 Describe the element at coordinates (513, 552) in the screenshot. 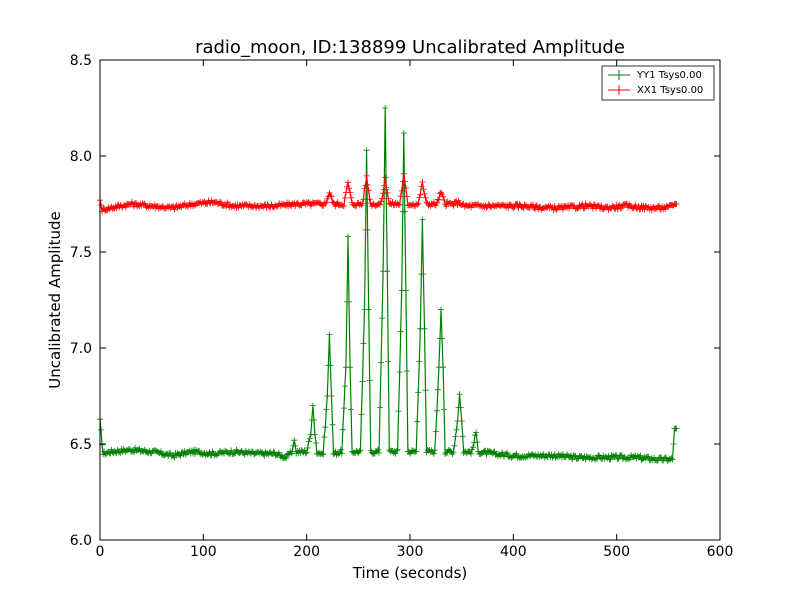

I see `x-tick-label: 400` at that location.